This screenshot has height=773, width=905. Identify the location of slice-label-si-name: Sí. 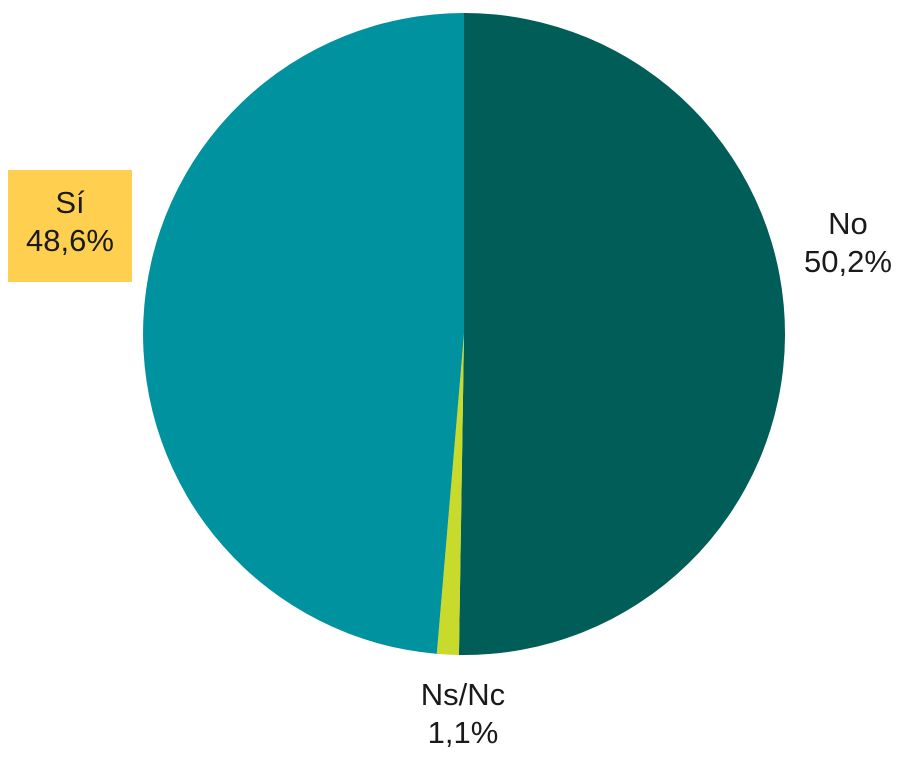
(70, 202).